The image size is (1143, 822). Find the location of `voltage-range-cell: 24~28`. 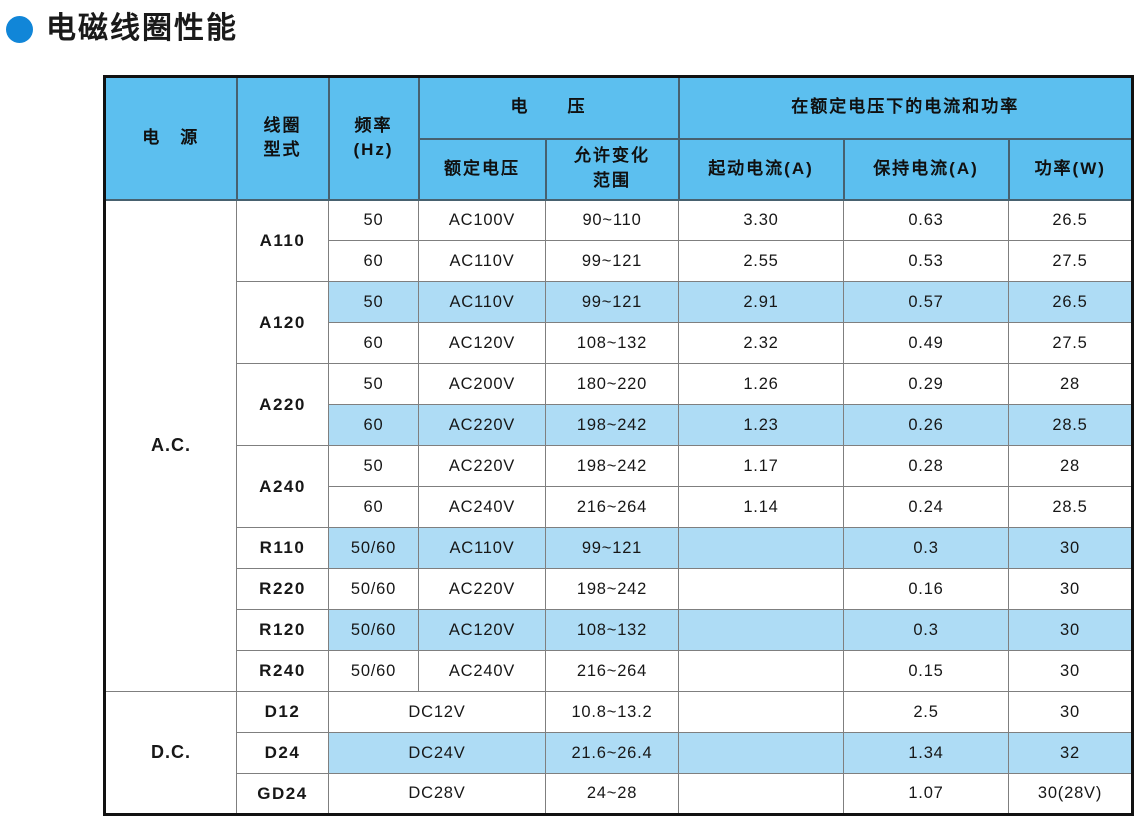

voltage-range-cell: 24~28 is located at coordinates (612, 794).